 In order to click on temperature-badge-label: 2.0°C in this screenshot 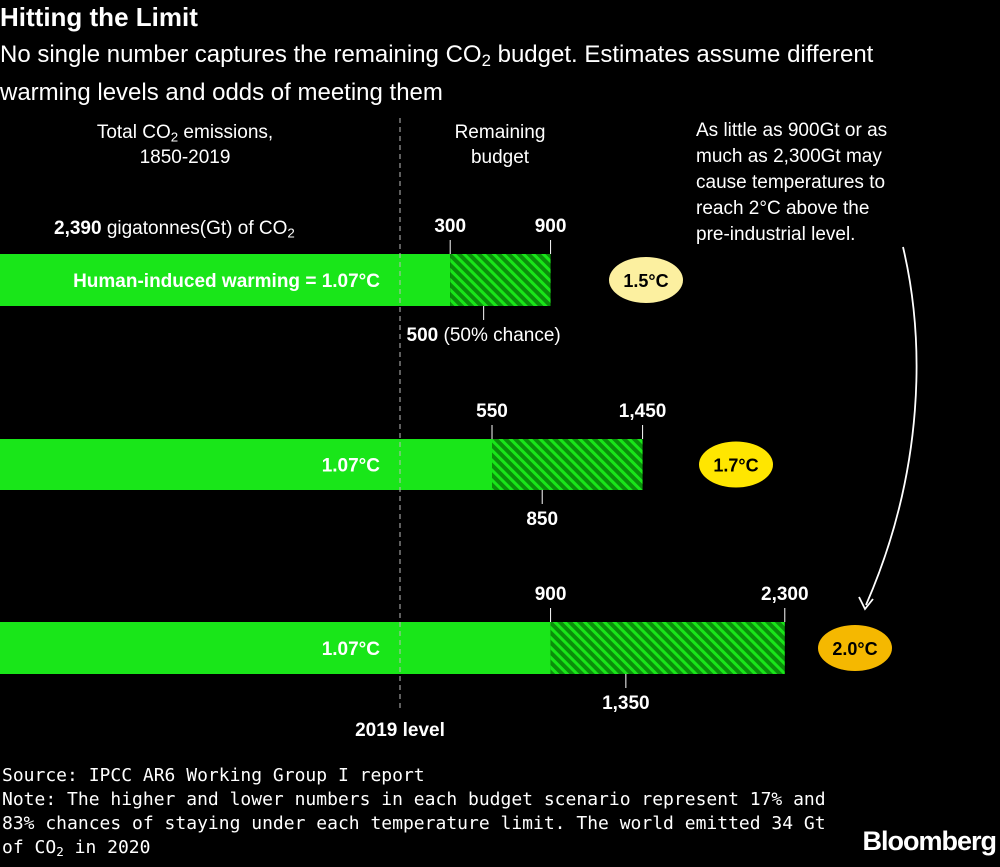, I will do `click(854, 649)`.